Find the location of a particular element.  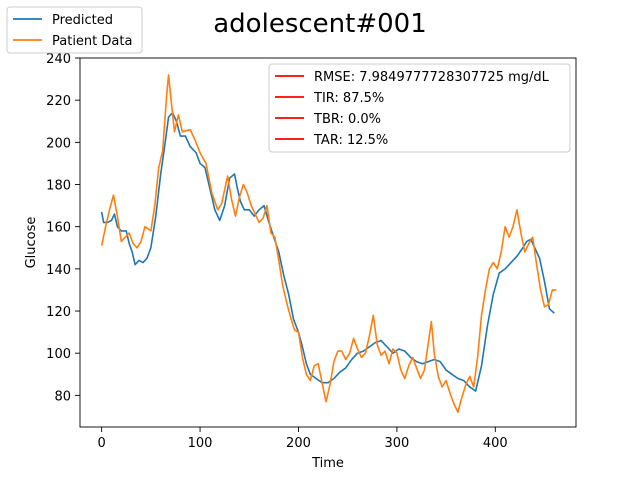

y-tick-label: 180 is located at coordinates (58, 186).